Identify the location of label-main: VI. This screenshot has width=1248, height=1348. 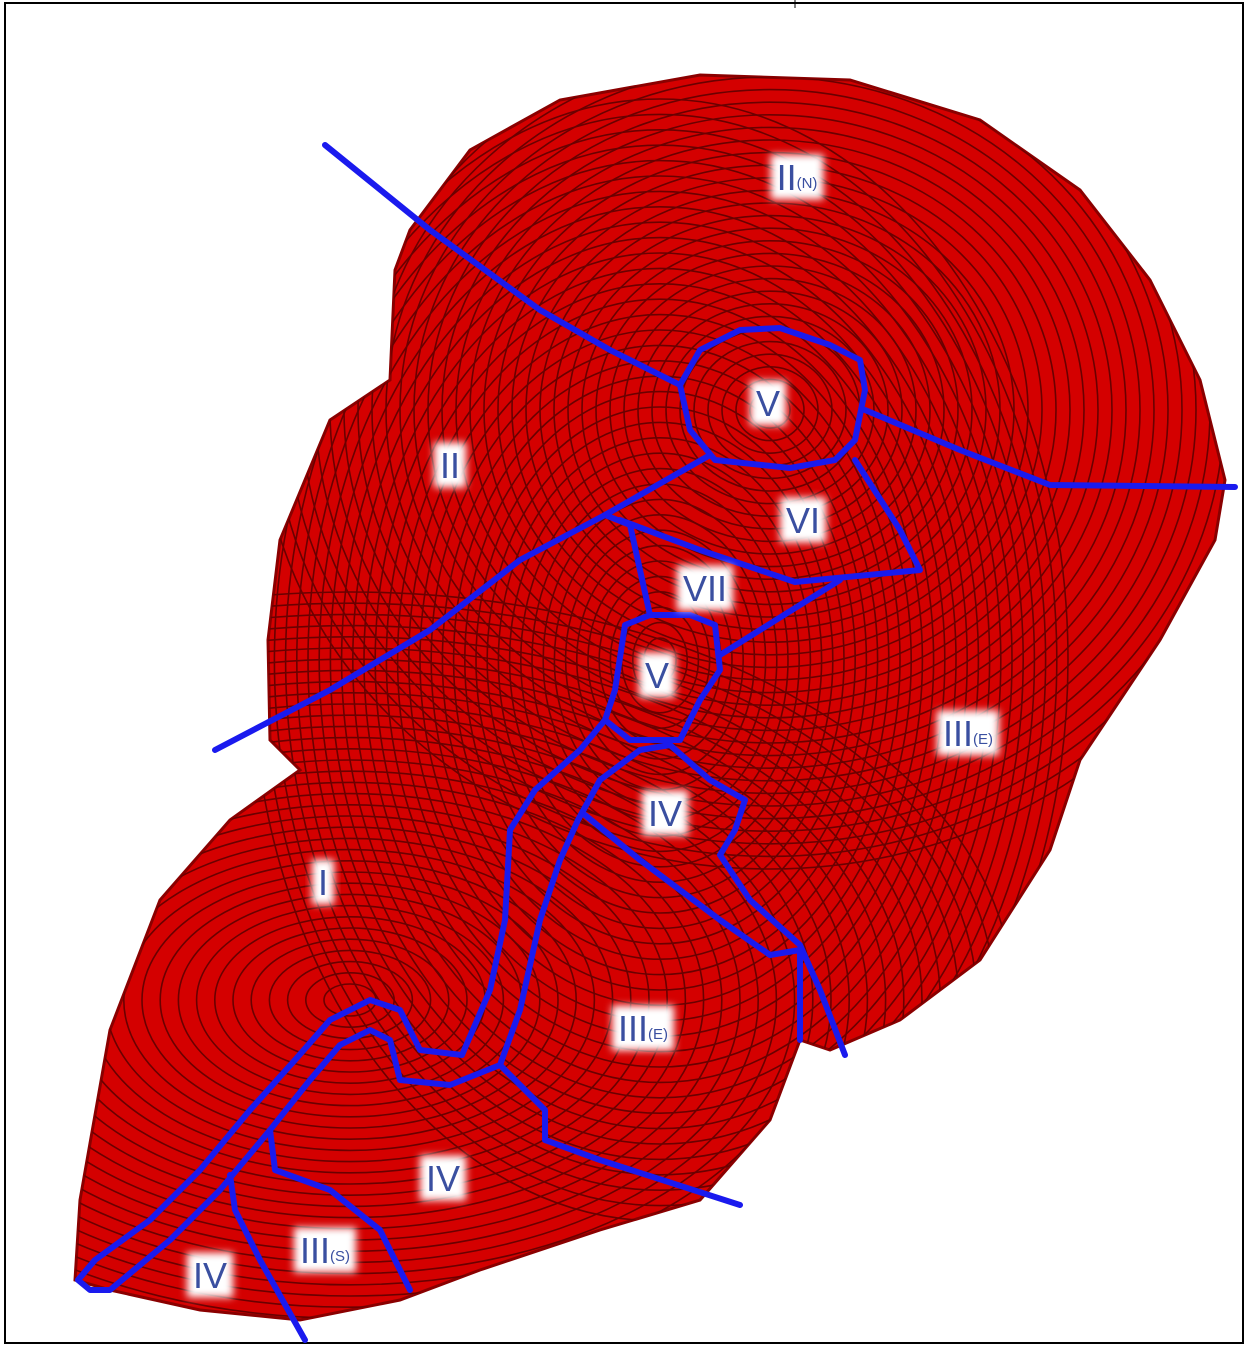
(803, 520).